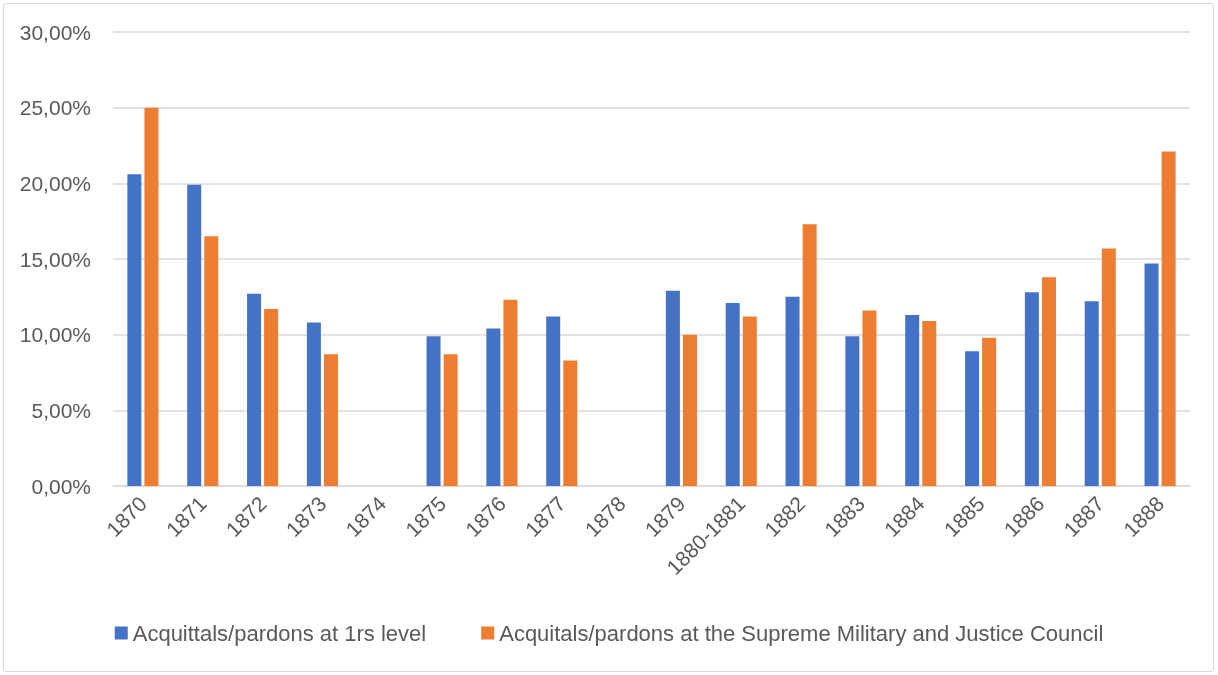 The height and width of the screenshot is (675, 1218). Describe the element at coordinates (55, 32) in the screenshot. I see `y-tick-label: 30,00%` at that location.